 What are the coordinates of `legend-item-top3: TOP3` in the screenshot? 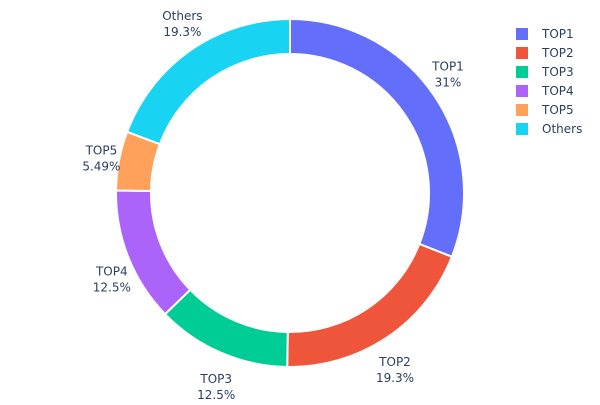 It's located at (545, 72).